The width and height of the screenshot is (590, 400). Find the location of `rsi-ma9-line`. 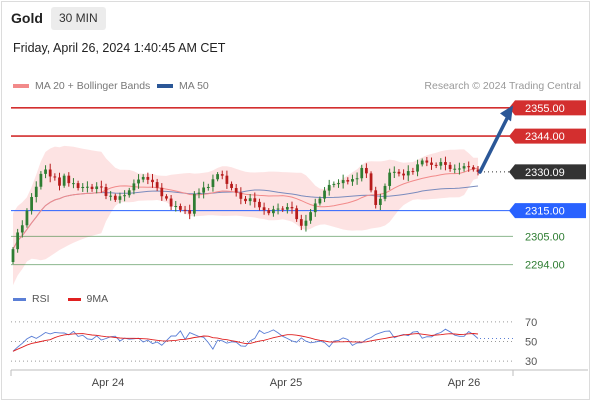

rsi-ma9-line is located at coordinates (245, 342).